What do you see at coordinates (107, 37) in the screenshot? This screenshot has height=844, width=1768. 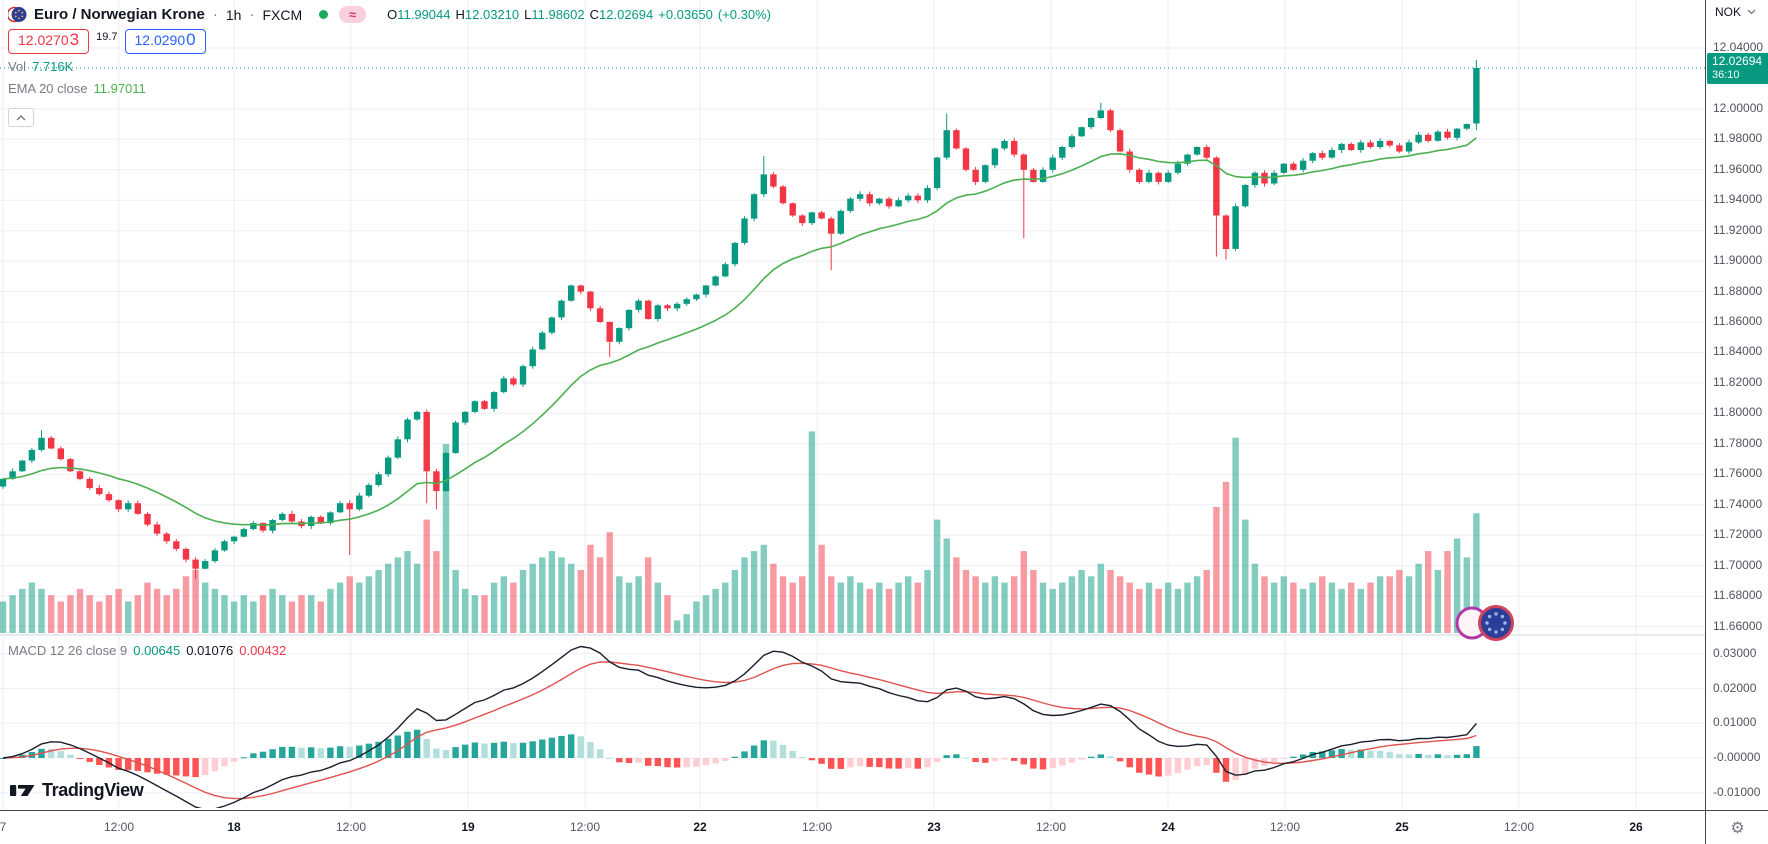 I see `spread-value: 19.7` at bounding box center [107, 37].